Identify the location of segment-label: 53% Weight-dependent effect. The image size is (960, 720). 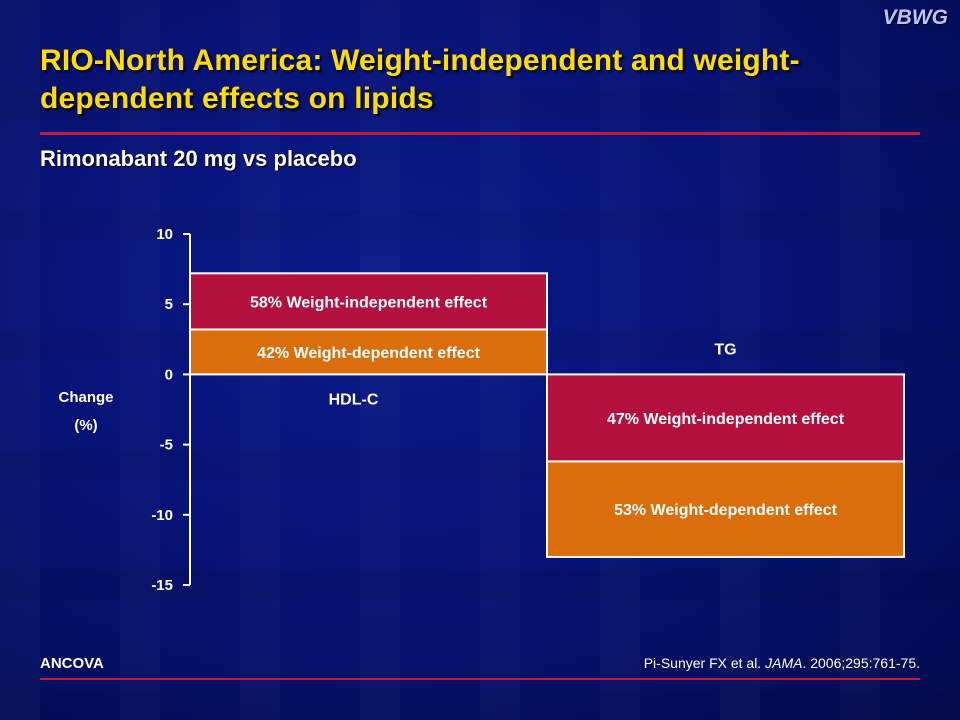
(726, 510).